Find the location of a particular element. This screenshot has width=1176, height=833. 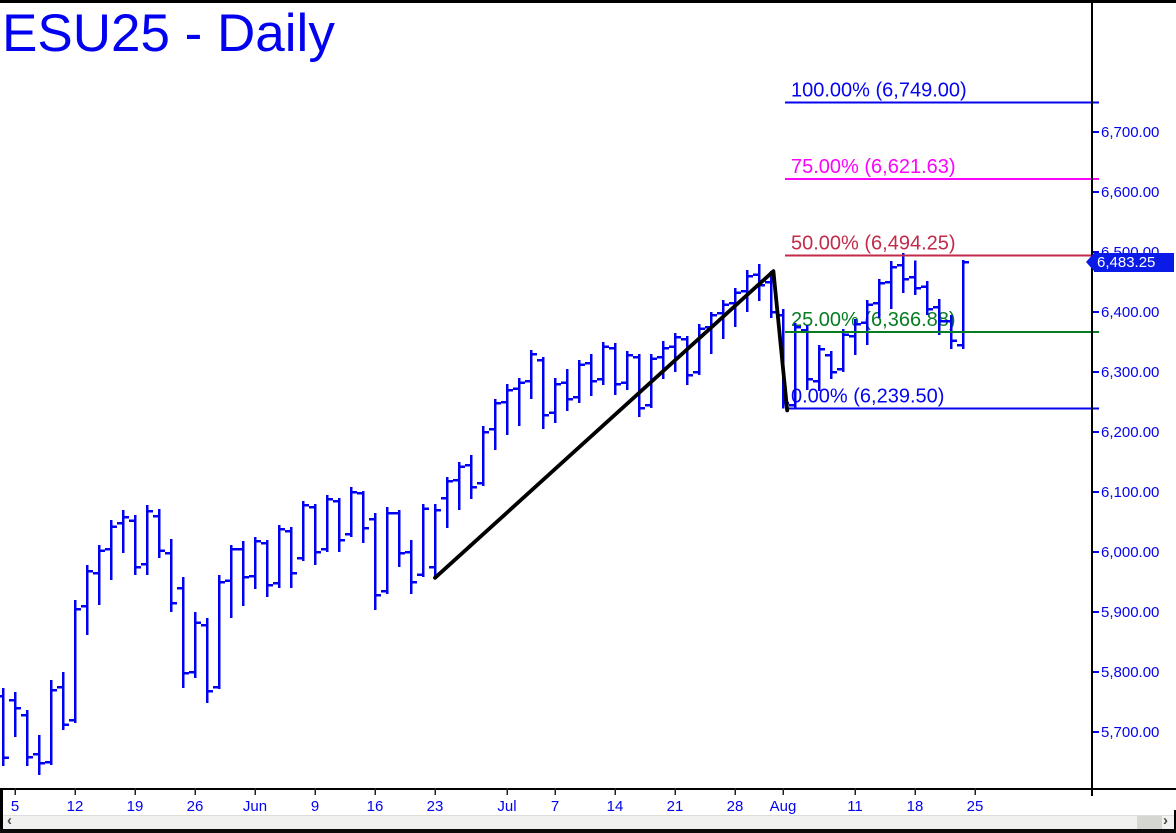

fib-label: 50.00% (6,494.25) is located at coordinates (873, 243).